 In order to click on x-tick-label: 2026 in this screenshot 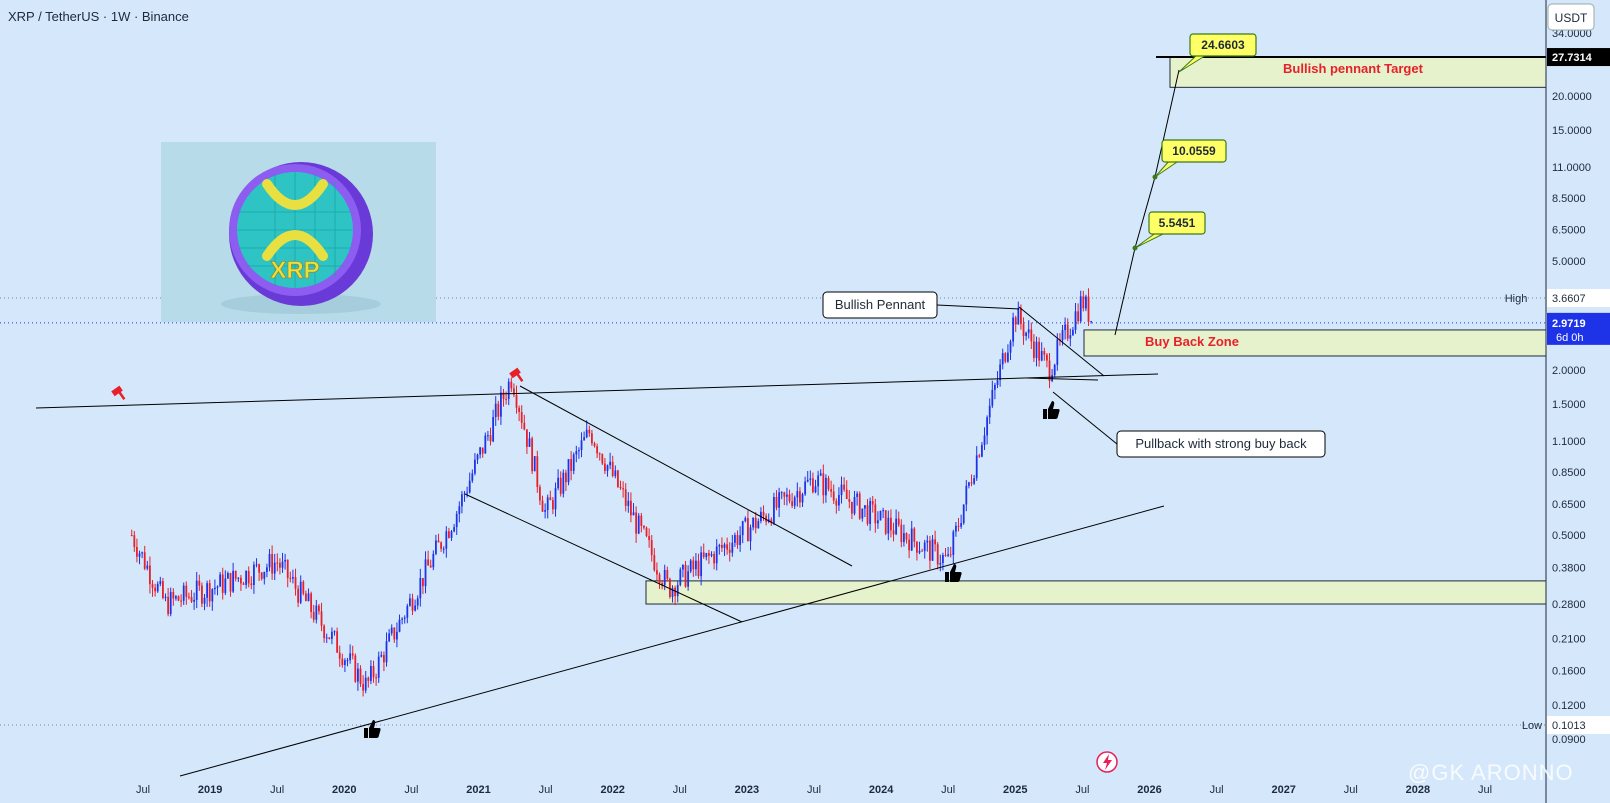, I will do `click(1149, 790)`.